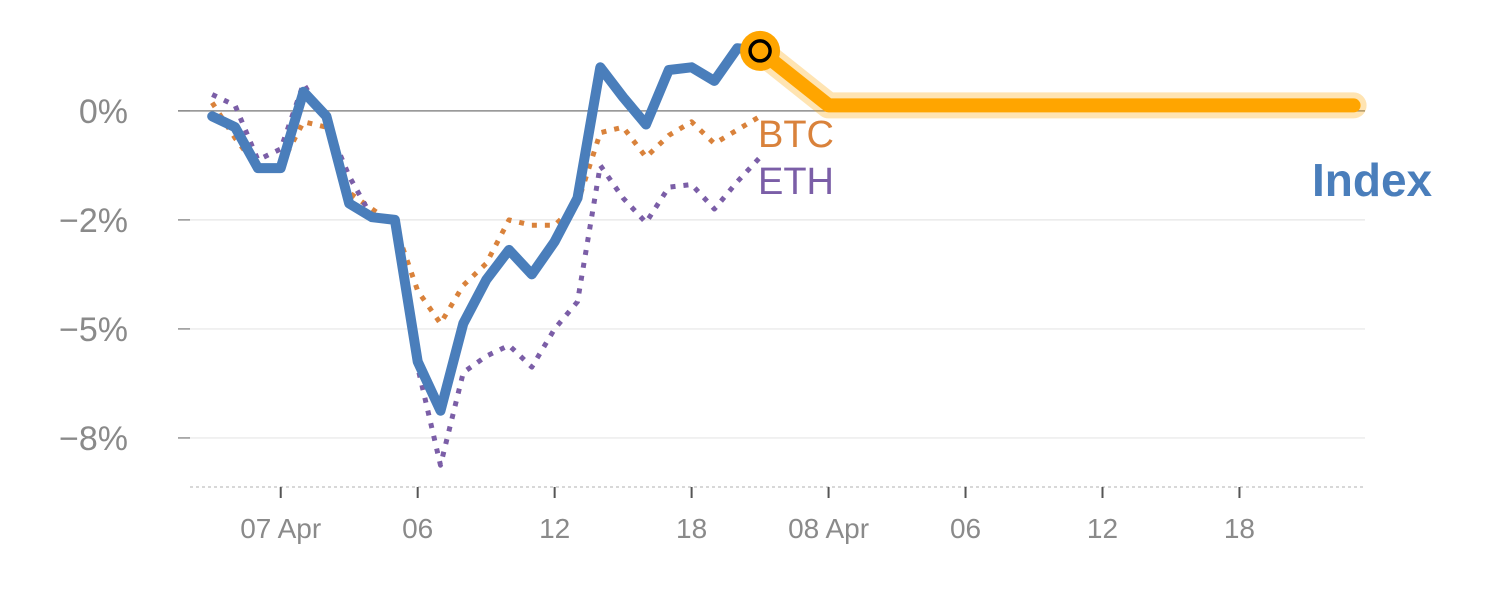  I want to click on x-axis-ticks: 07 Apr 06 12 18 08 Apr 06 12 18, so click(777, 515).